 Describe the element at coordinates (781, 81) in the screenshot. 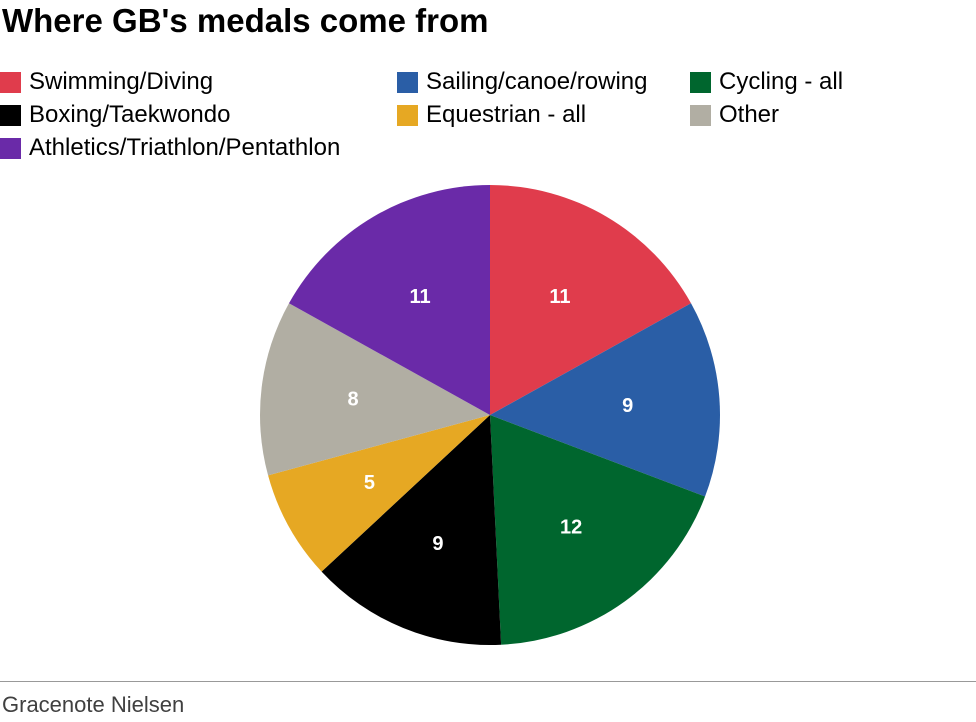

I see `legend-label: Cycling - all` at that location.